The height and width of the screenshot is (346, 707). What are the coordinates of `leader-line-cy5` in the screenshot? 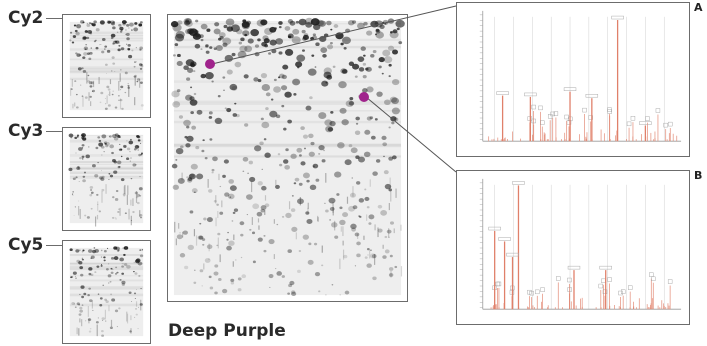 It's located at (54, 245).